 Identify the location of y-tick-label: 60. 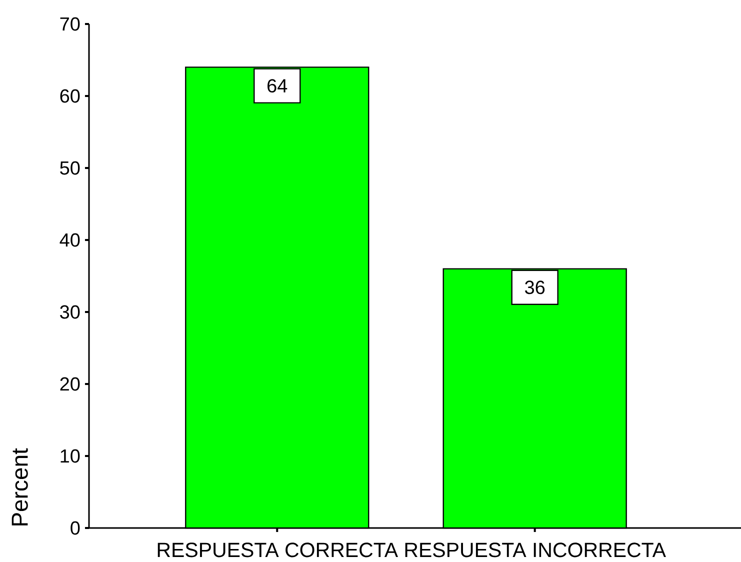
(70, 96).